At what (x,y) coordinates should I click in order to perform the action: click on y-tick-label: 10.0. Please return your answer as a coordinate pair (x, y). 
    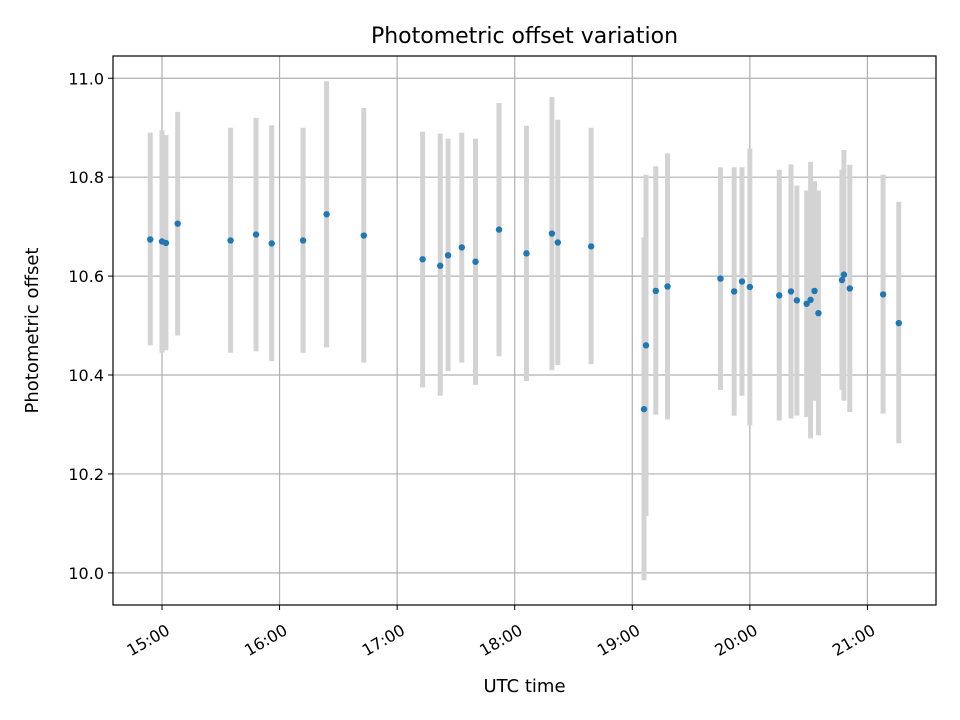
    Looking at the image, I should click on (86, 573).